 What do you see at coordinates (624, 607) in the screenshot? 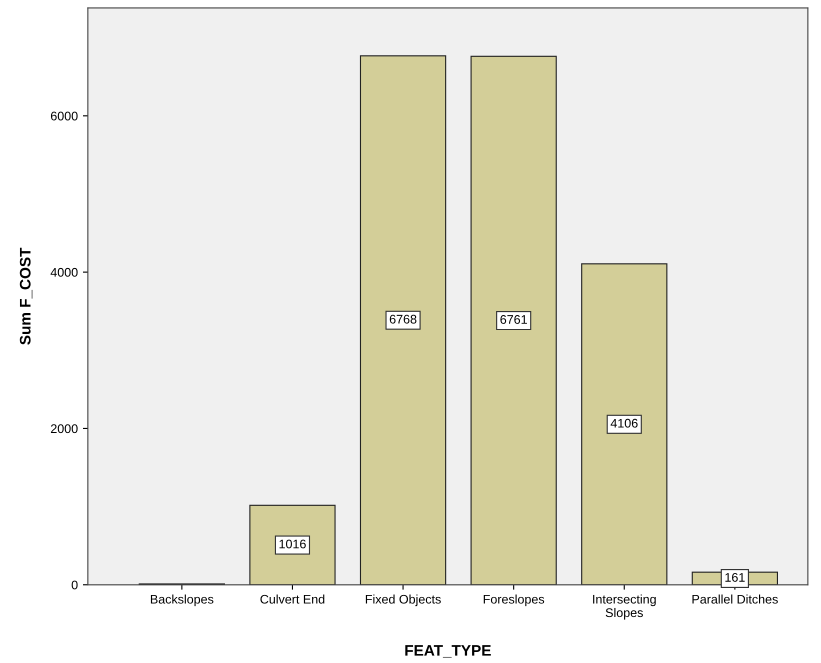
I see `x-tick-label: Intersecting Slopes` at bounding box center [624, 607].